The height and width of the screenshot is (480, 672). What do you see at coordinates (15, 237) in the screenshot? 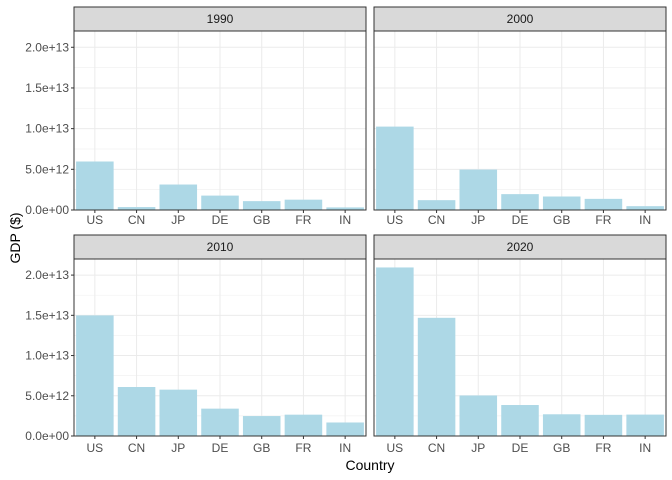
I see `y-axis-title: GDP ($)` at bounding box center [15, 237].